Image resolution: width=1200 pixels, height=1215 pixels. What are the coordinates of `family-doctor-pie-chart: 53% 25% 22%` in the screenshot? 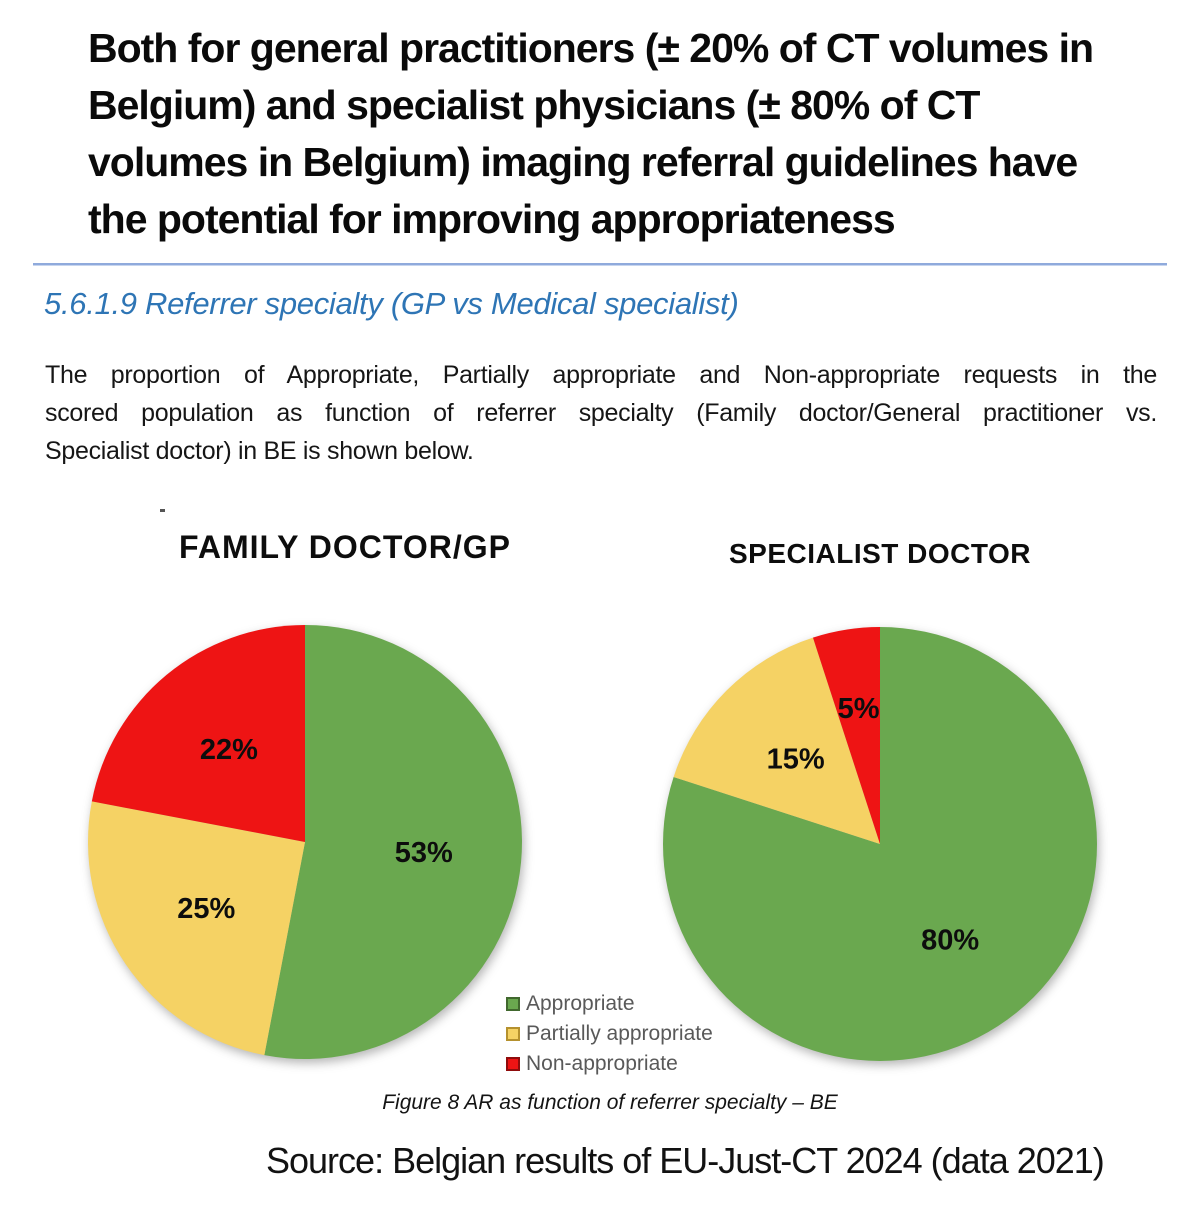 It's located at (304, 842).